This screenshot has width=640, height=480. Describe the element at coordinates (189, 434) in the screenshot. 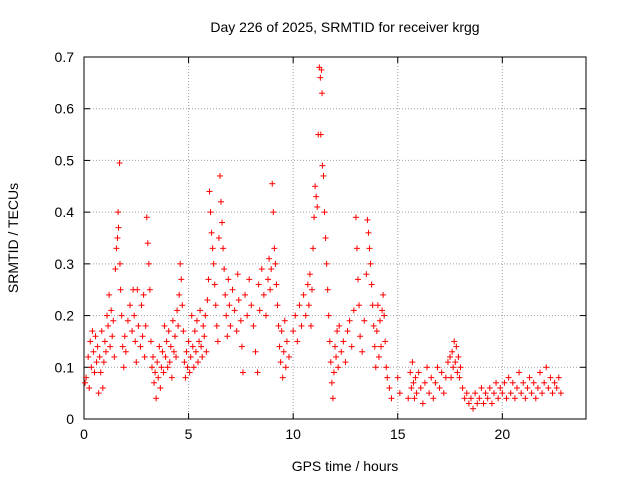

I see `x-tick-label: 5` at that location.